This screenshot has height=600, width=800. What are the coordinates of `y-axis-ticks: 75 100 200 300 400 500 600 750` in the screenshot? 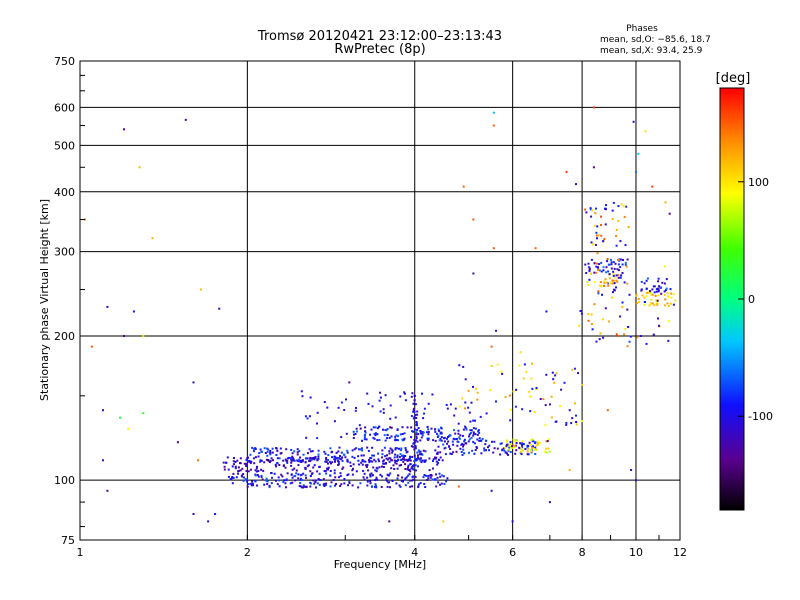 It's located at (69, 301).